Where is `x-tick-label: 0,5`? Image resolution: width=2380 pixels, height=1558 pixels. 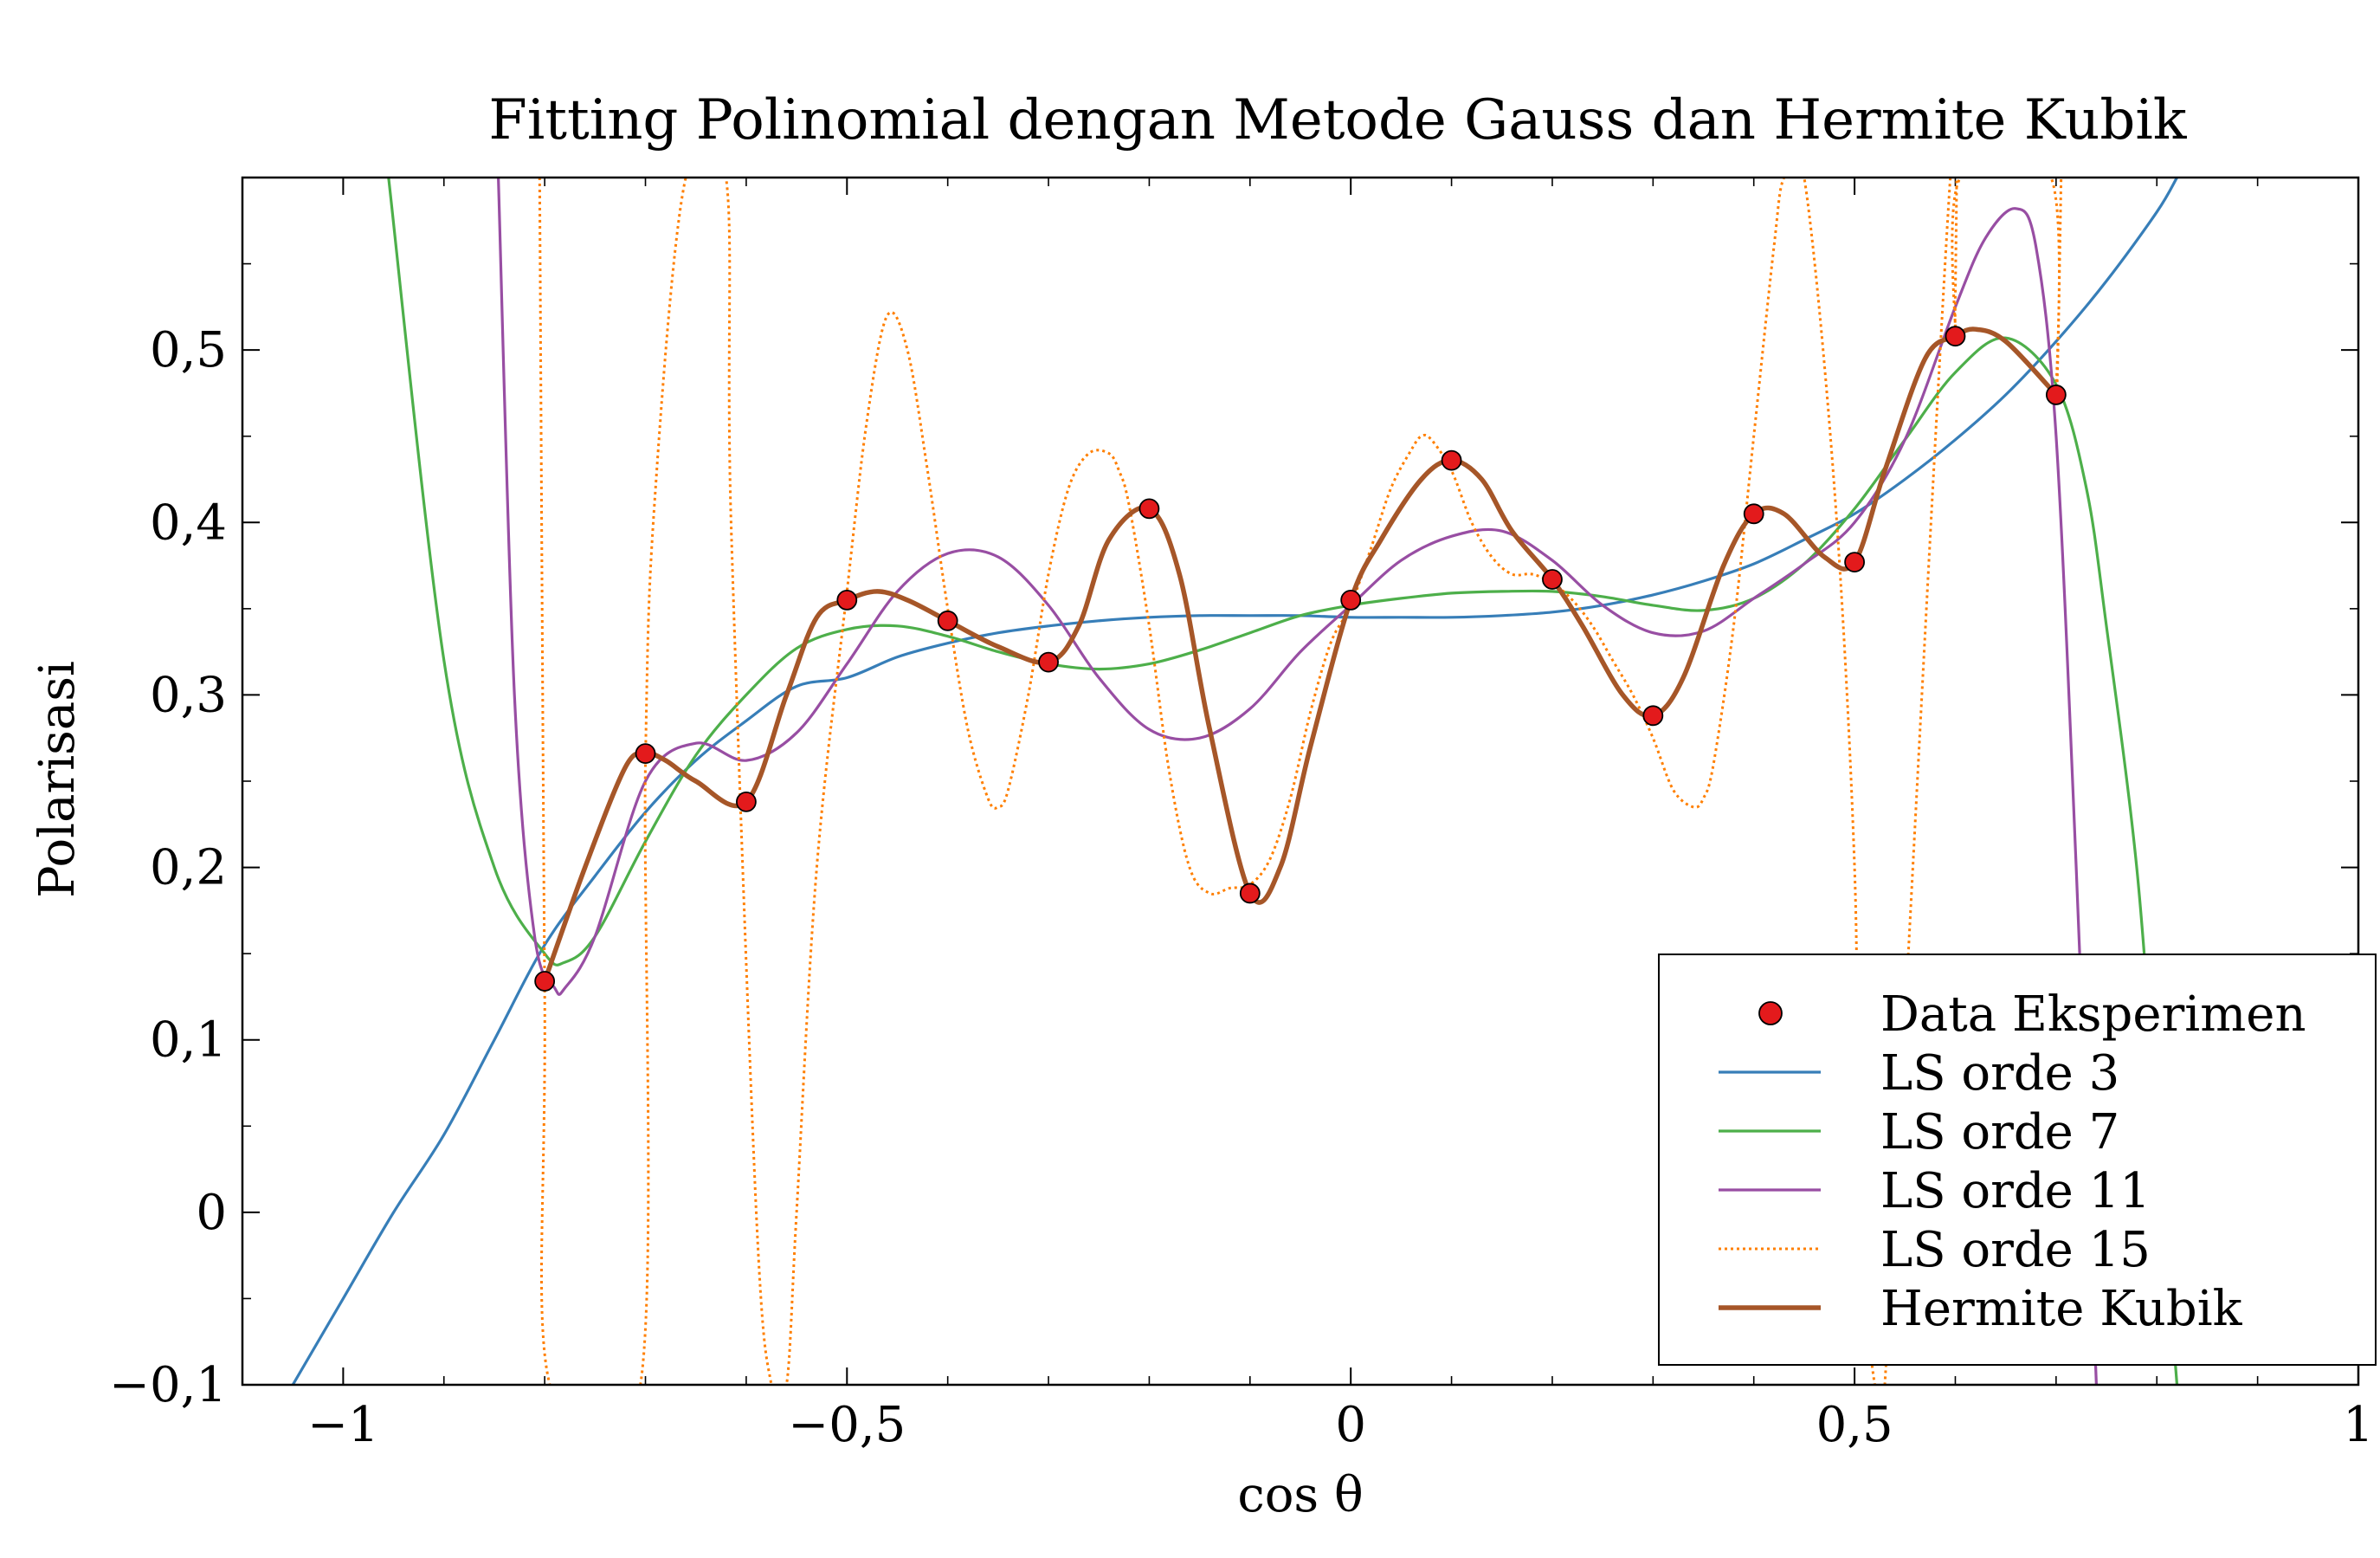 x-tick-label: 0,5 is located at coordinates (1854, 1425).